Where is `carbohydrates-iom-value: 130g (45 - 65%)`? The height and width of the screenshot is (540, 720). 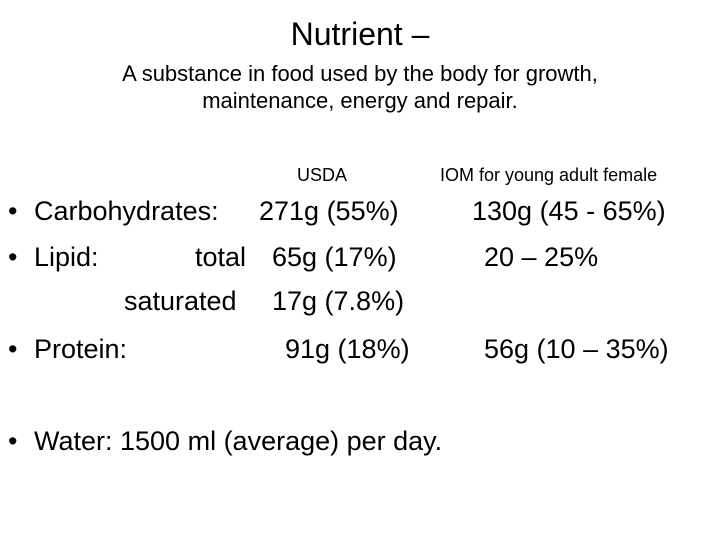 carbohydrates-iom-value: 130g (45 - 65%) is located at coordinates (569, 211).